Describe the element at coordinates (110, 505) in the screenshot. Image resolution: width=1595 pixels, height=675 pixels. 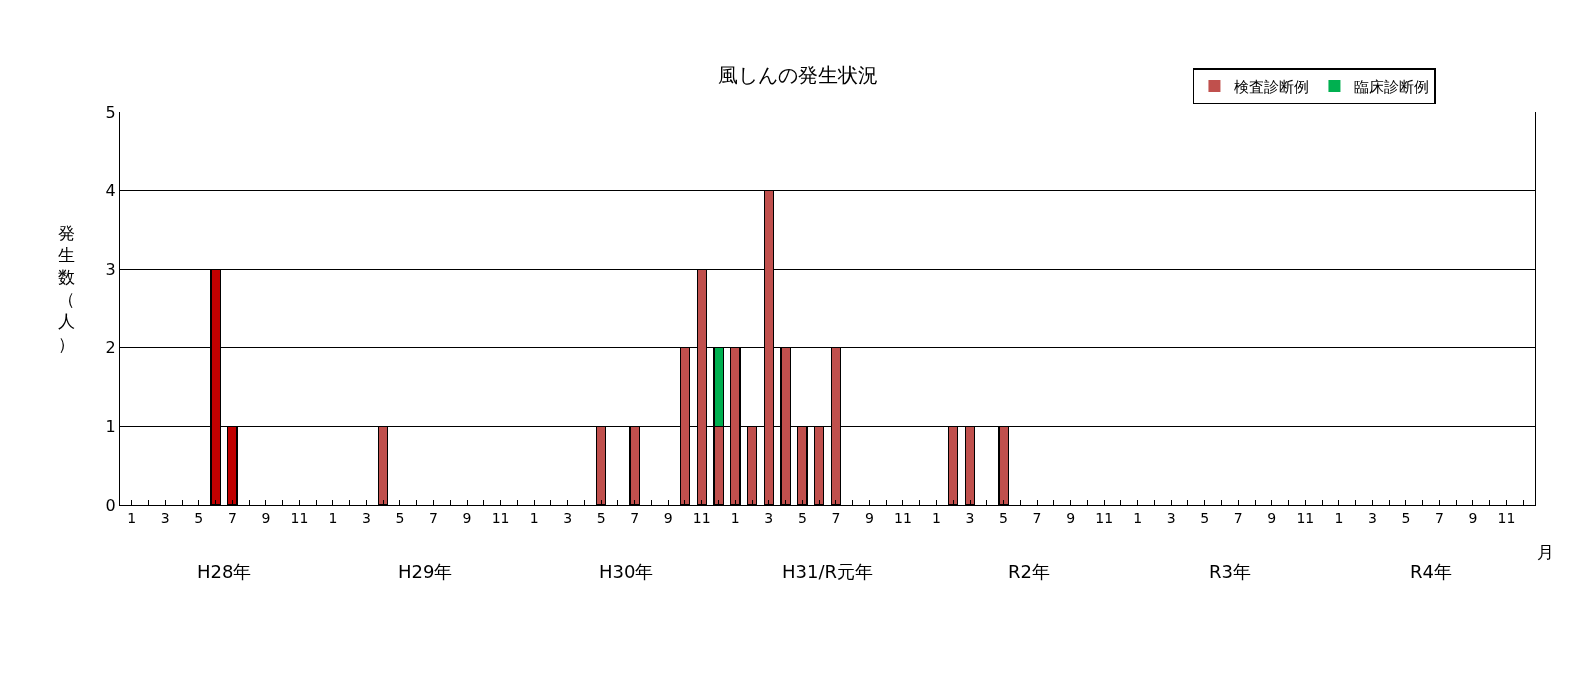
I see `y-tick-label: 0` at that location.